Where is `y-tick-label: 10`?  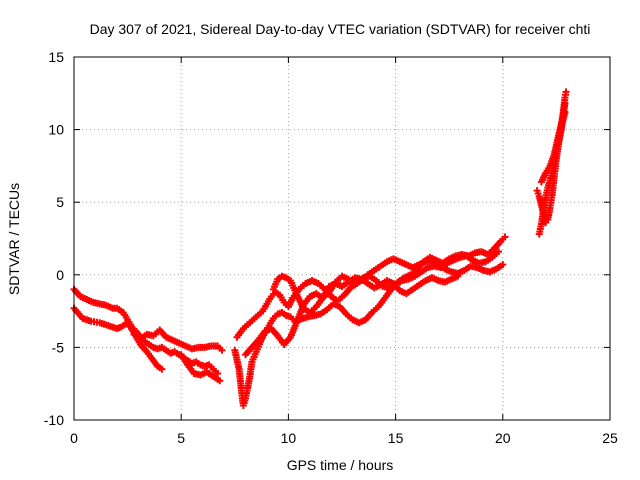 y-tick-label: 10 is located at coordinates (56, 130).